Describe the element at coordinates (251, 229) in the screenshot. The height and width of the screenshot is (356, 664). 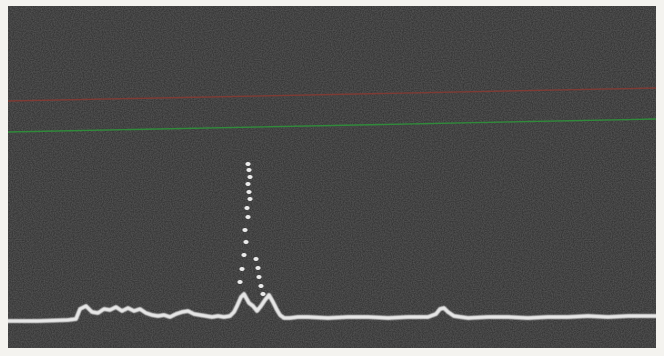
I see `signal-peak-dots` at that location.